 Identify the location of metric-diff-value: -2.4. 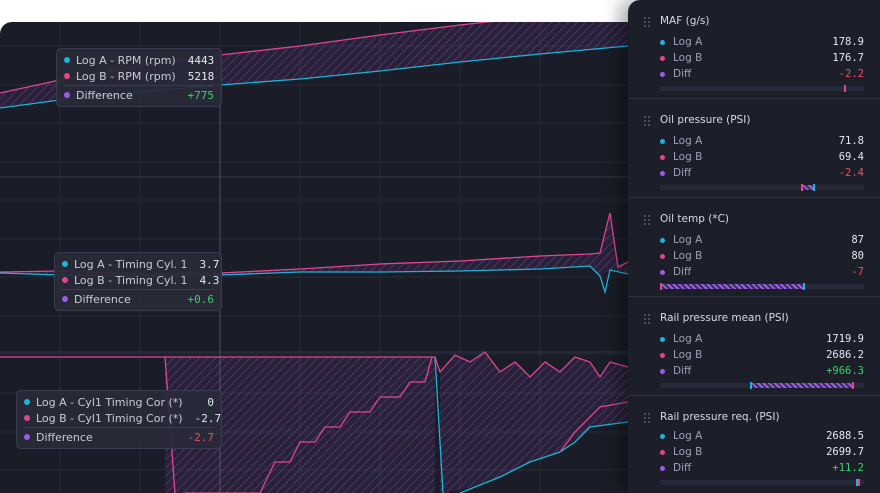
(851, 173).